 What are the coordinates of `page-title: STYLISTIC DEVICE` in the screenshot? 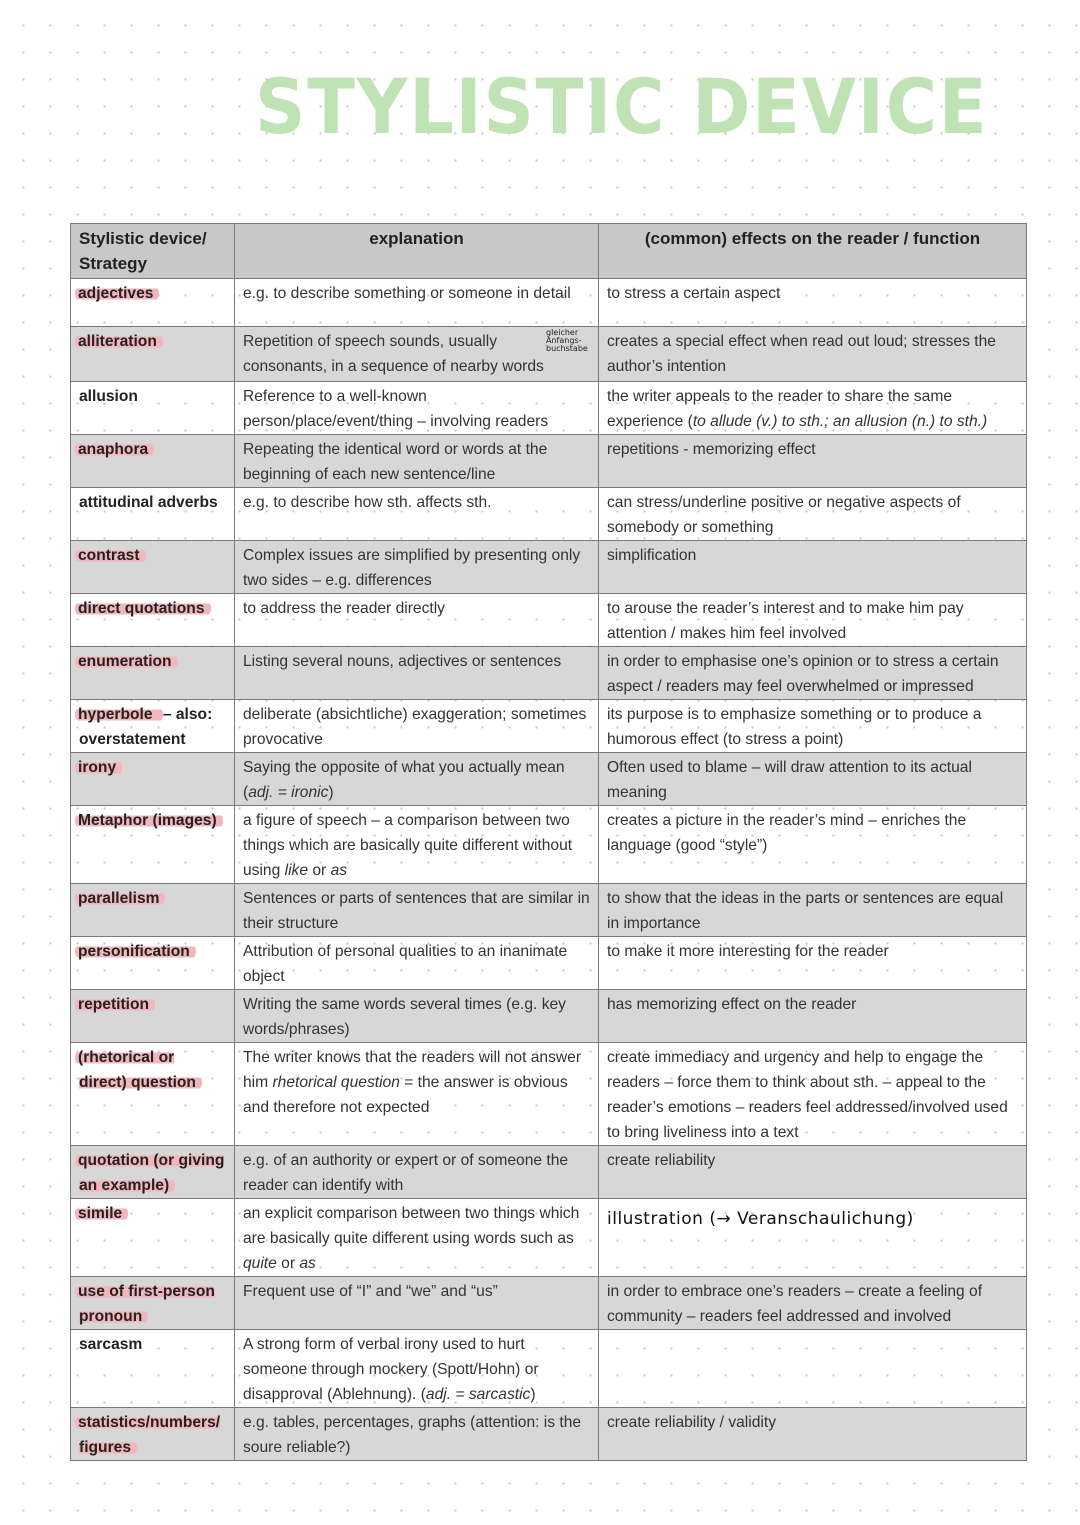 It's located at (622, 106).